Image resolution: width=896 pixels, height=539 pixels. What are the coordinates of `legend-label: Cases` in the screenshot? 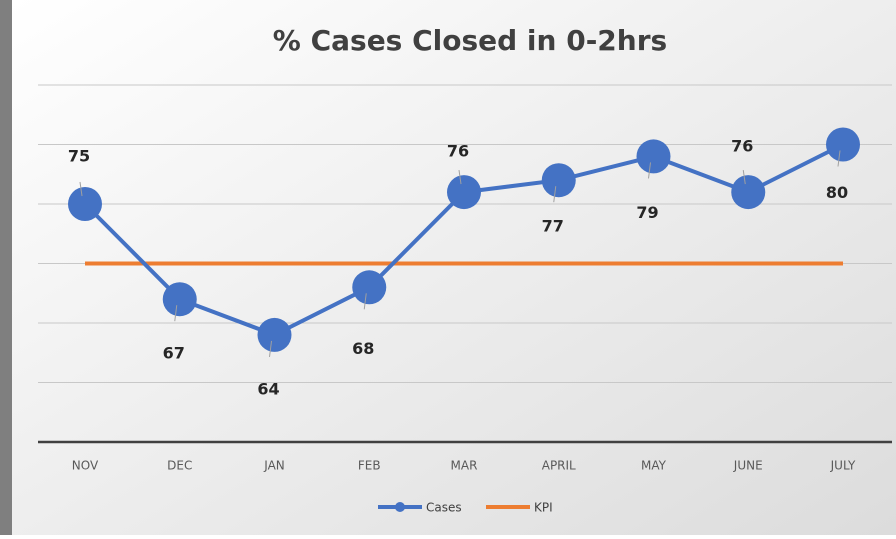 It's located at (444, 508).